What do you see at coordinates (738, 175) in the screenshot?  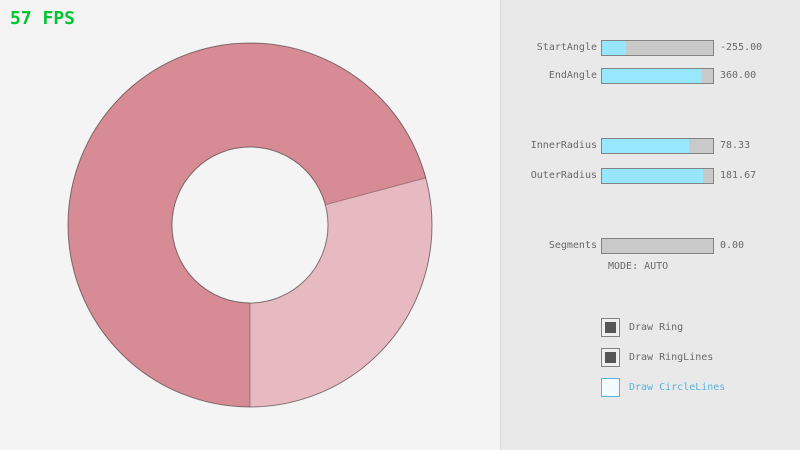 I see `outer-radius-value: 181.67` at bounding box center [738, 175].